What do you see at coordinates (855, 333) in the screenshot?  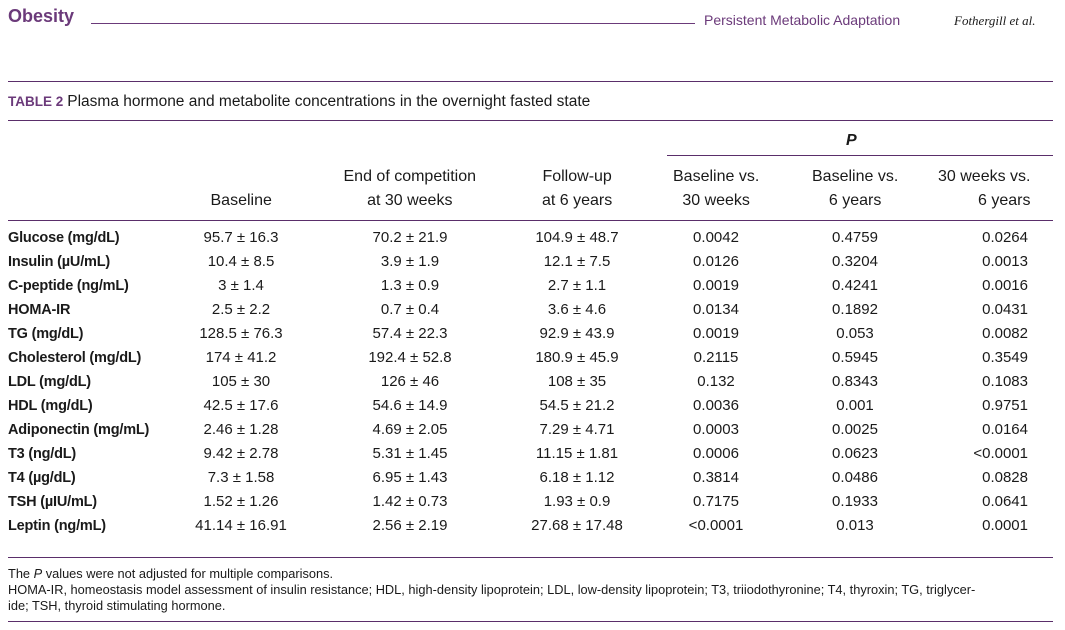 I see `table-cell: 0.053` at bounding box center [855, 333].